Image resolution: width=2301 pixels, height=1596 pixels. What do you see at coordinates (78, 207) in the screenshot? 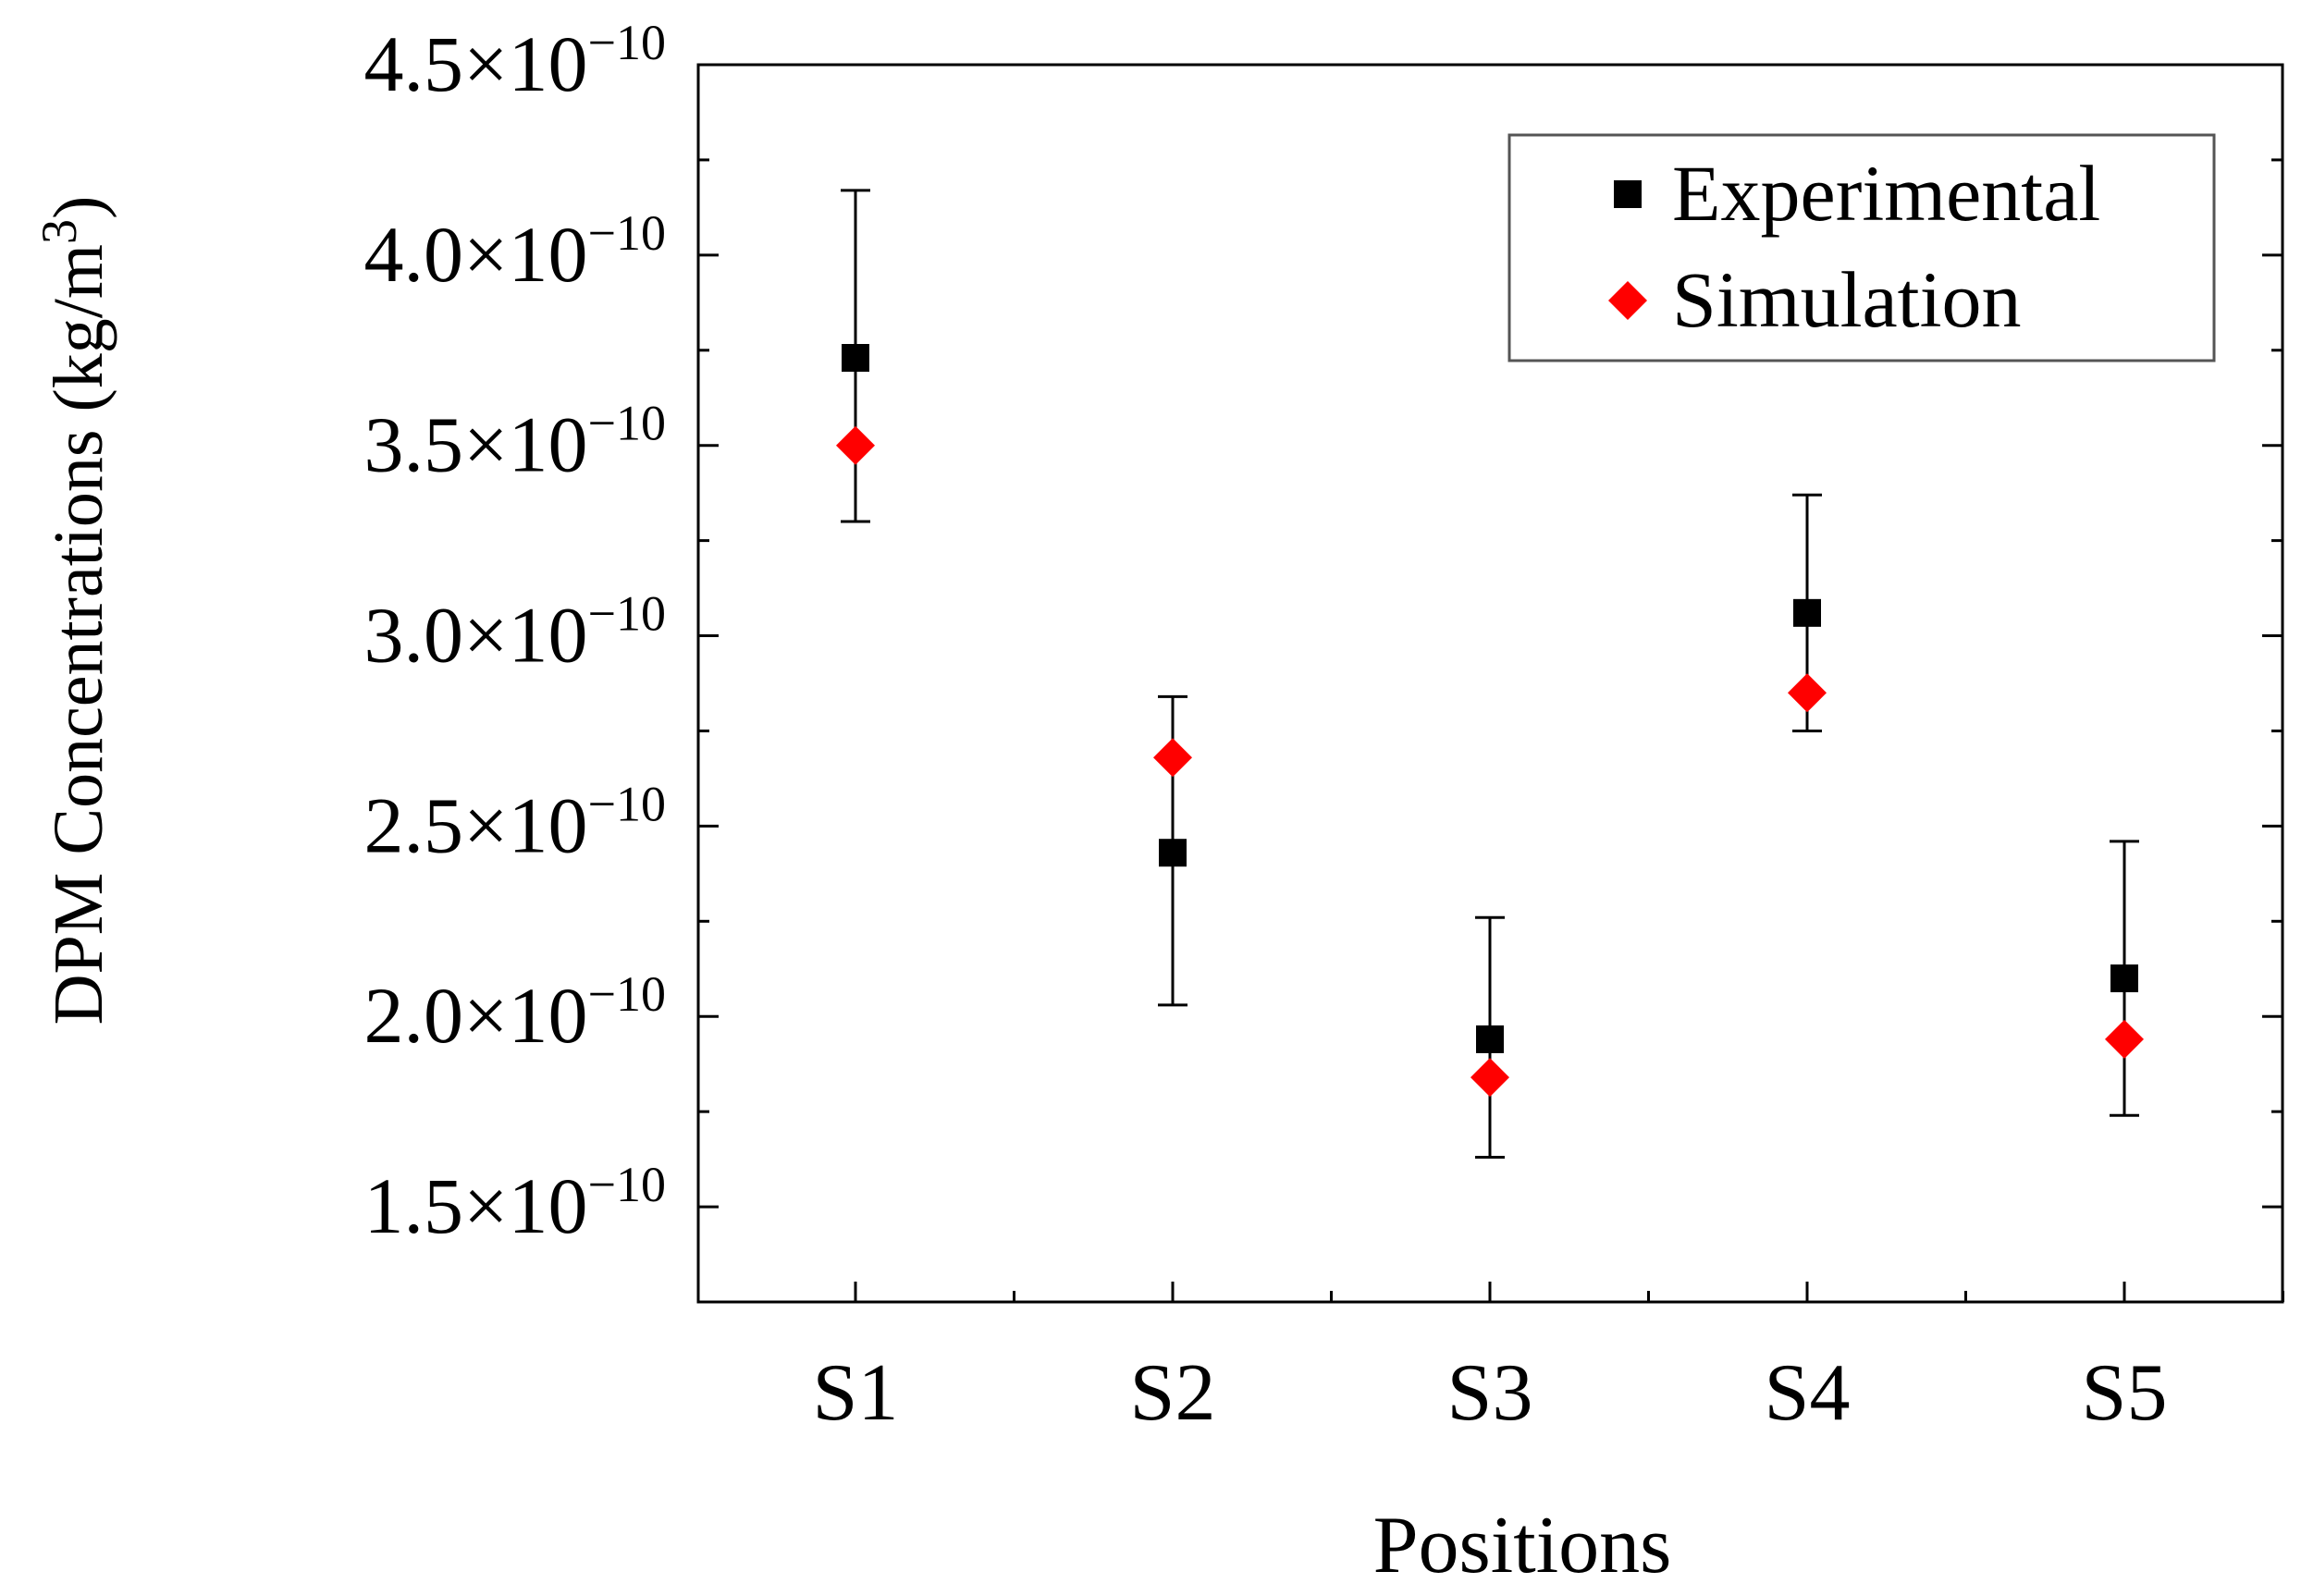
I see `y-axis-title-close: )` at bounding box center [78, 207].